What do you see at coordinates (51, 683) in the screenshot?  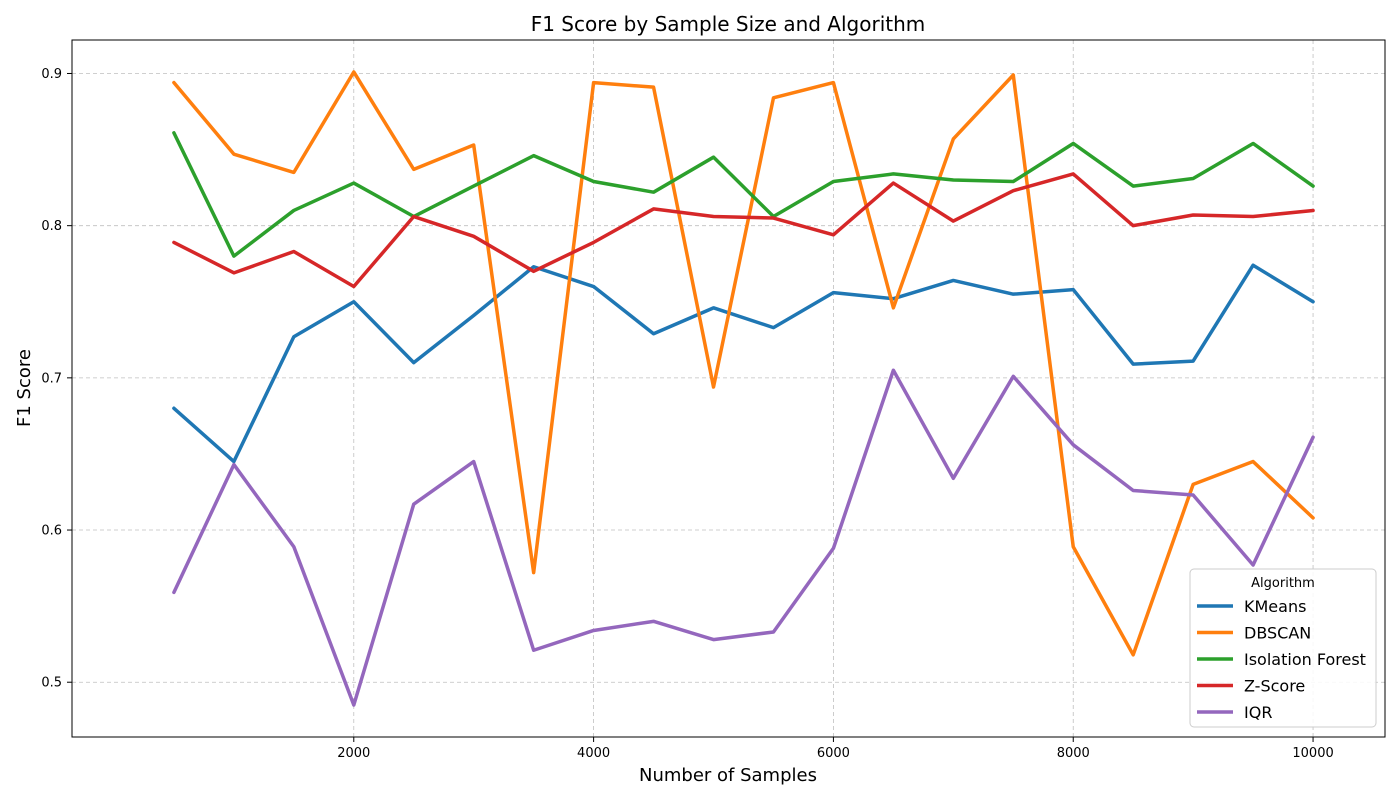 I see `y-tick-label: 0.5` at bounding box center [51, 683].